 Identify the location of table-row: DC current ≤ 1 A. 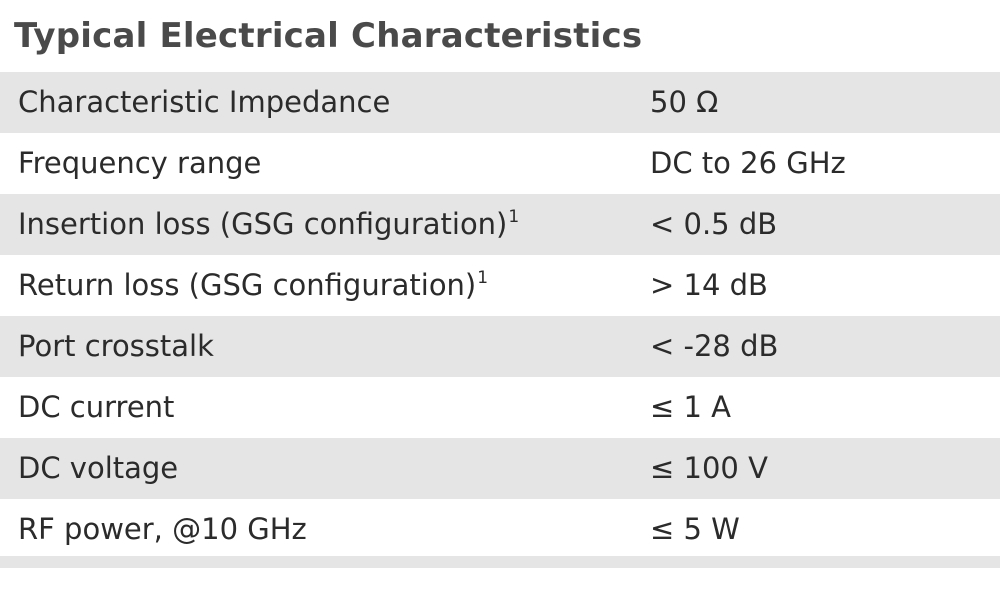
(500, 407).